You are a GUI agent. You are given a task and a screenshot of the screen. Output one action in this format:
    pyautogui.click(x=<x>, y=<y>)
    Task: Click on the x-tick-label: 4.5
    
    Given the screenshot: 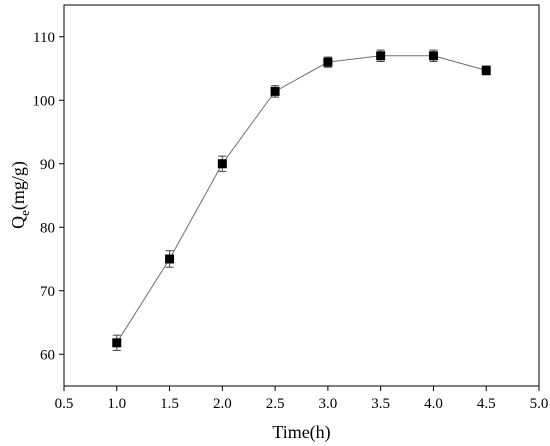 What is the action you would take?
    pyautogui.click(x=486, y=404)
    